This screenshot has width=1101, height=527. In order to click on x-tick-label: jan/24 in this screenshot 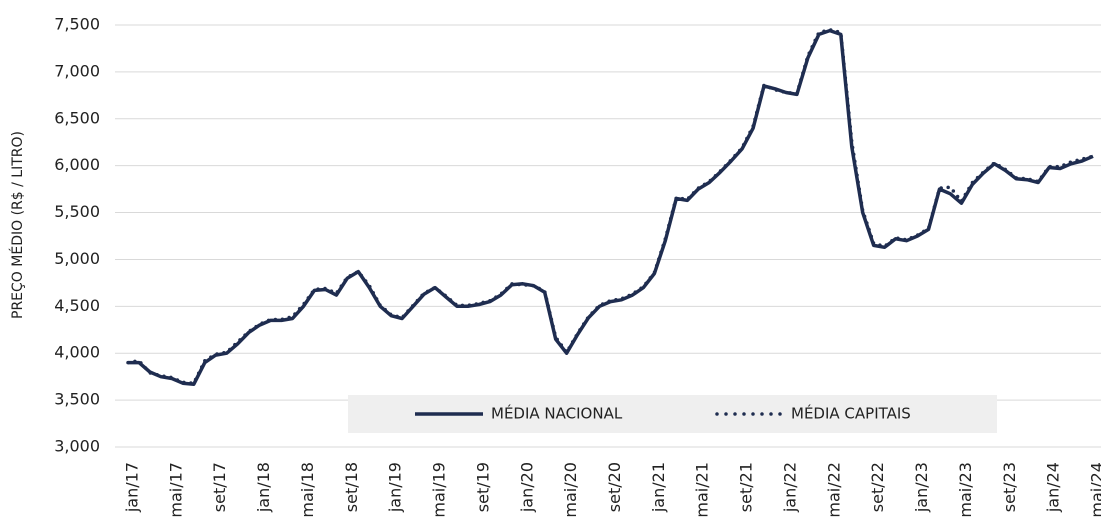, I will do `click(1053, 487)`.